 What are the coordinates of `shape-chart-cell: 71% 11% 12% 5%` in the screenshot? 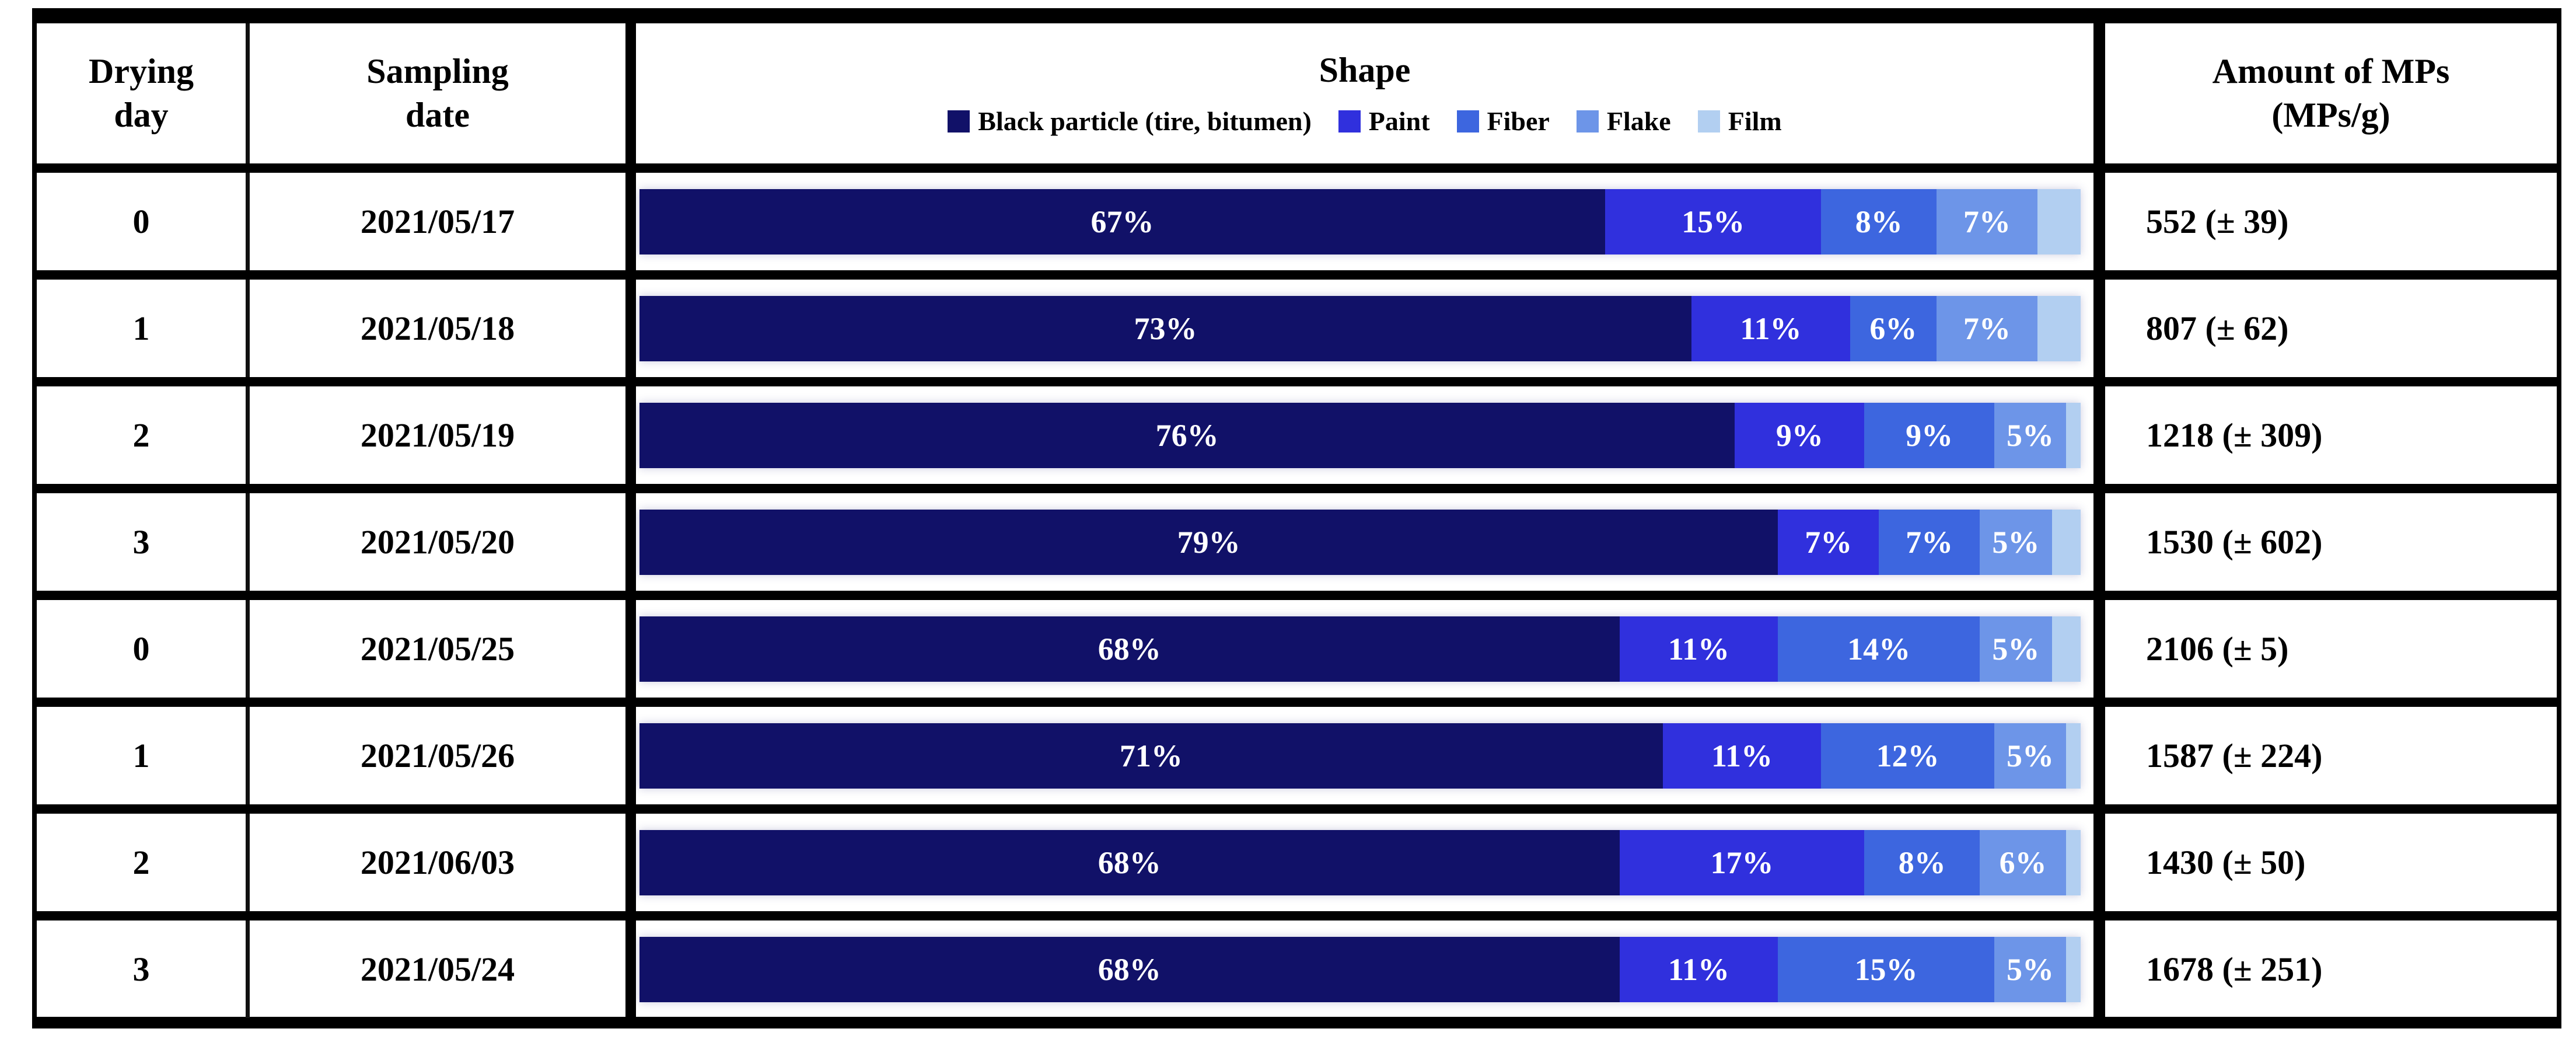 It's located at (1370, 755).